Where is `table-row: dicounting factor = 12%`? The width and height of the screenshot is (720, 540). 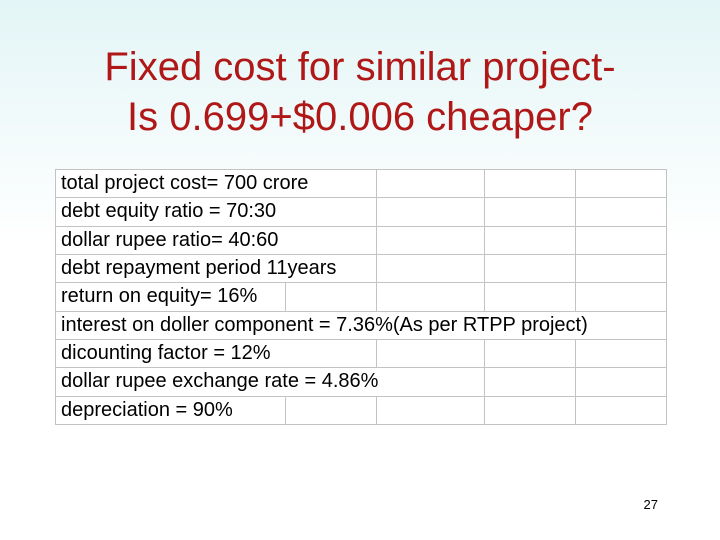
table-row: dicounting factor = 12% is located at coordinates (361, 353).